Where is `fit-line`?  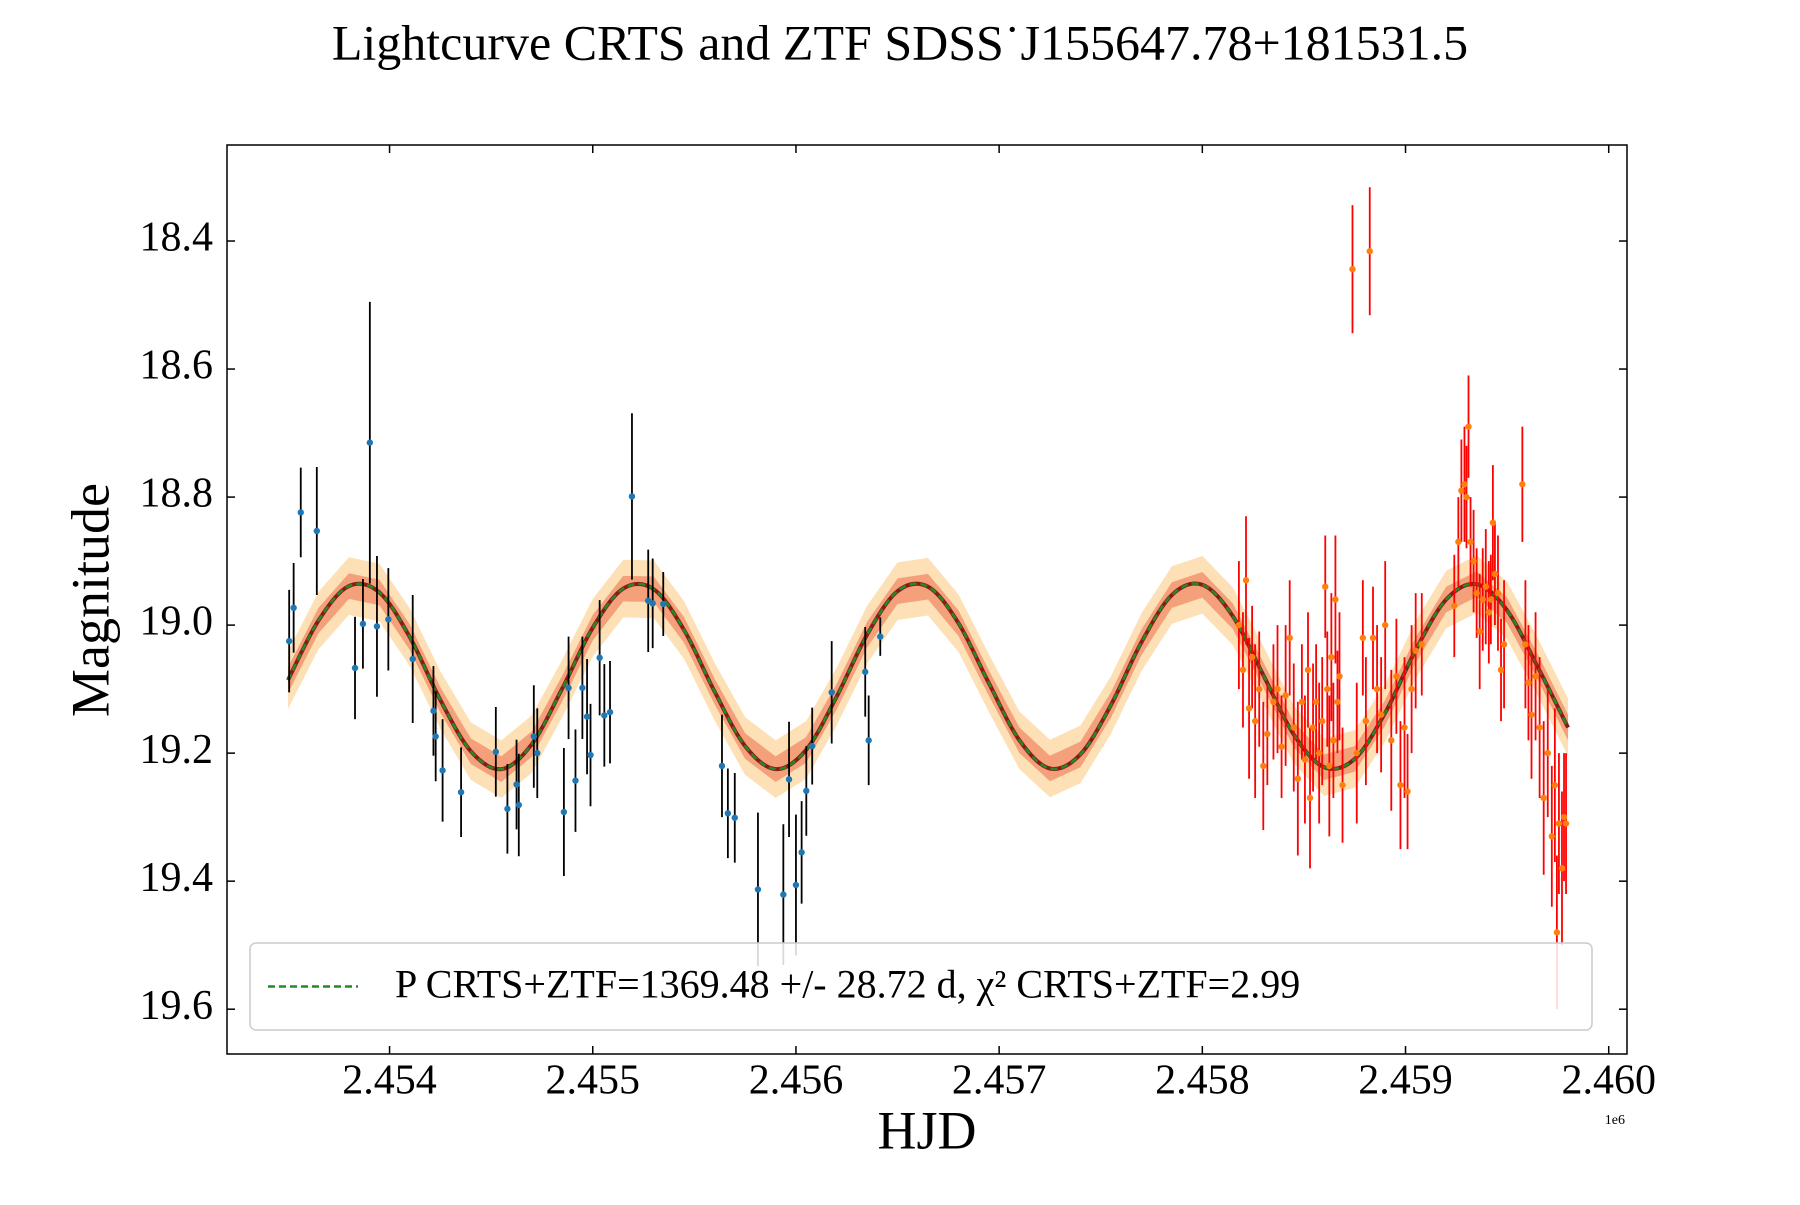
fit-line is located at coordinates (928, 676).